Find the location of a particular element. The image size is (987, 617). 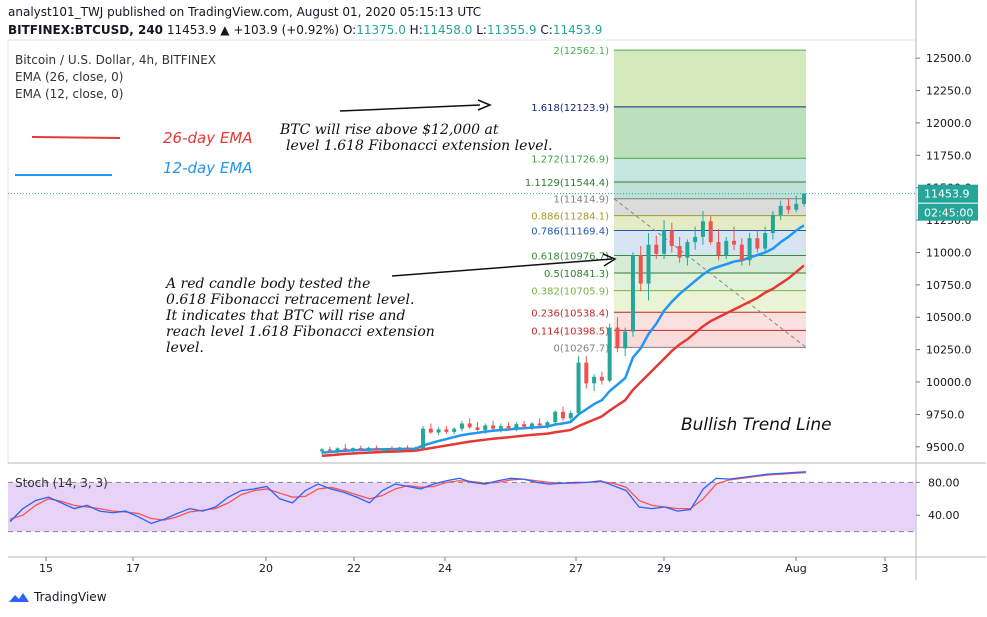

open-label: O: is located at coordinates (349, 30).